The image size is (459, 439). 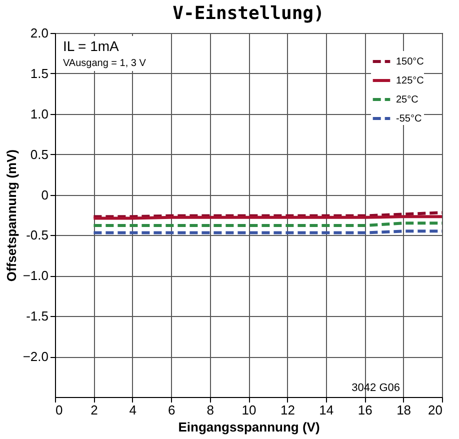 What do you see at coordinates (410, 62) in the screenshot?
I see `legend-label: 150°C` at bounding box center [410, 62].